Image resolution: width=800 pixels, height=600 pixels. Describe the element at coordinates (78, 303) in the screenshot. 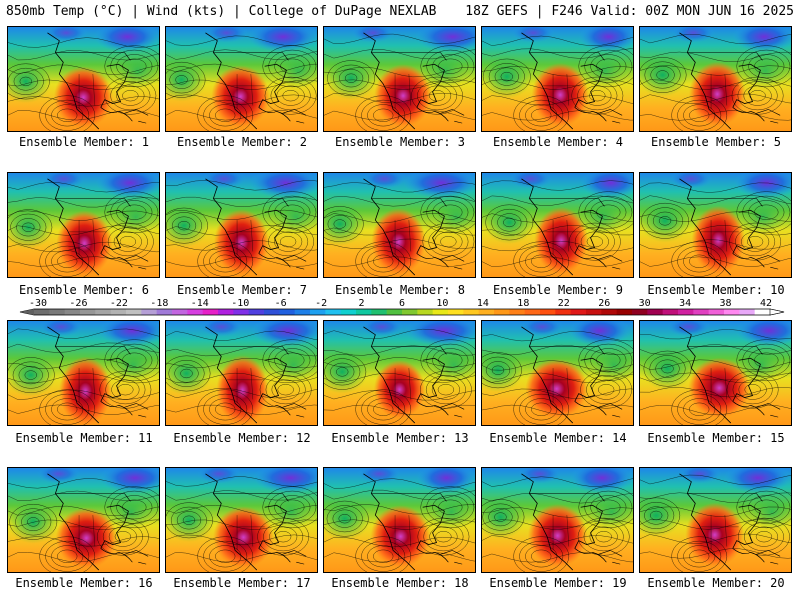

I see `colorbar-tick-label: -26` at that location.